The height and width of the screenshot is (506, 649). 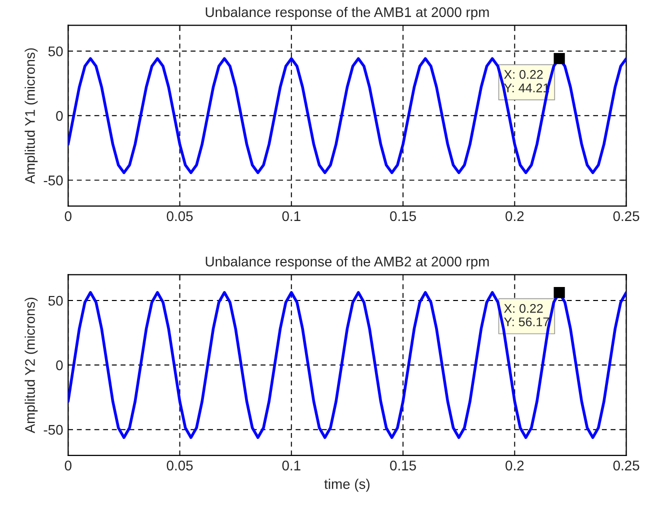 I want to click on chart-title: Unbalance response of the AMB1 at 2000 rpm, so click(x=347, y=13).